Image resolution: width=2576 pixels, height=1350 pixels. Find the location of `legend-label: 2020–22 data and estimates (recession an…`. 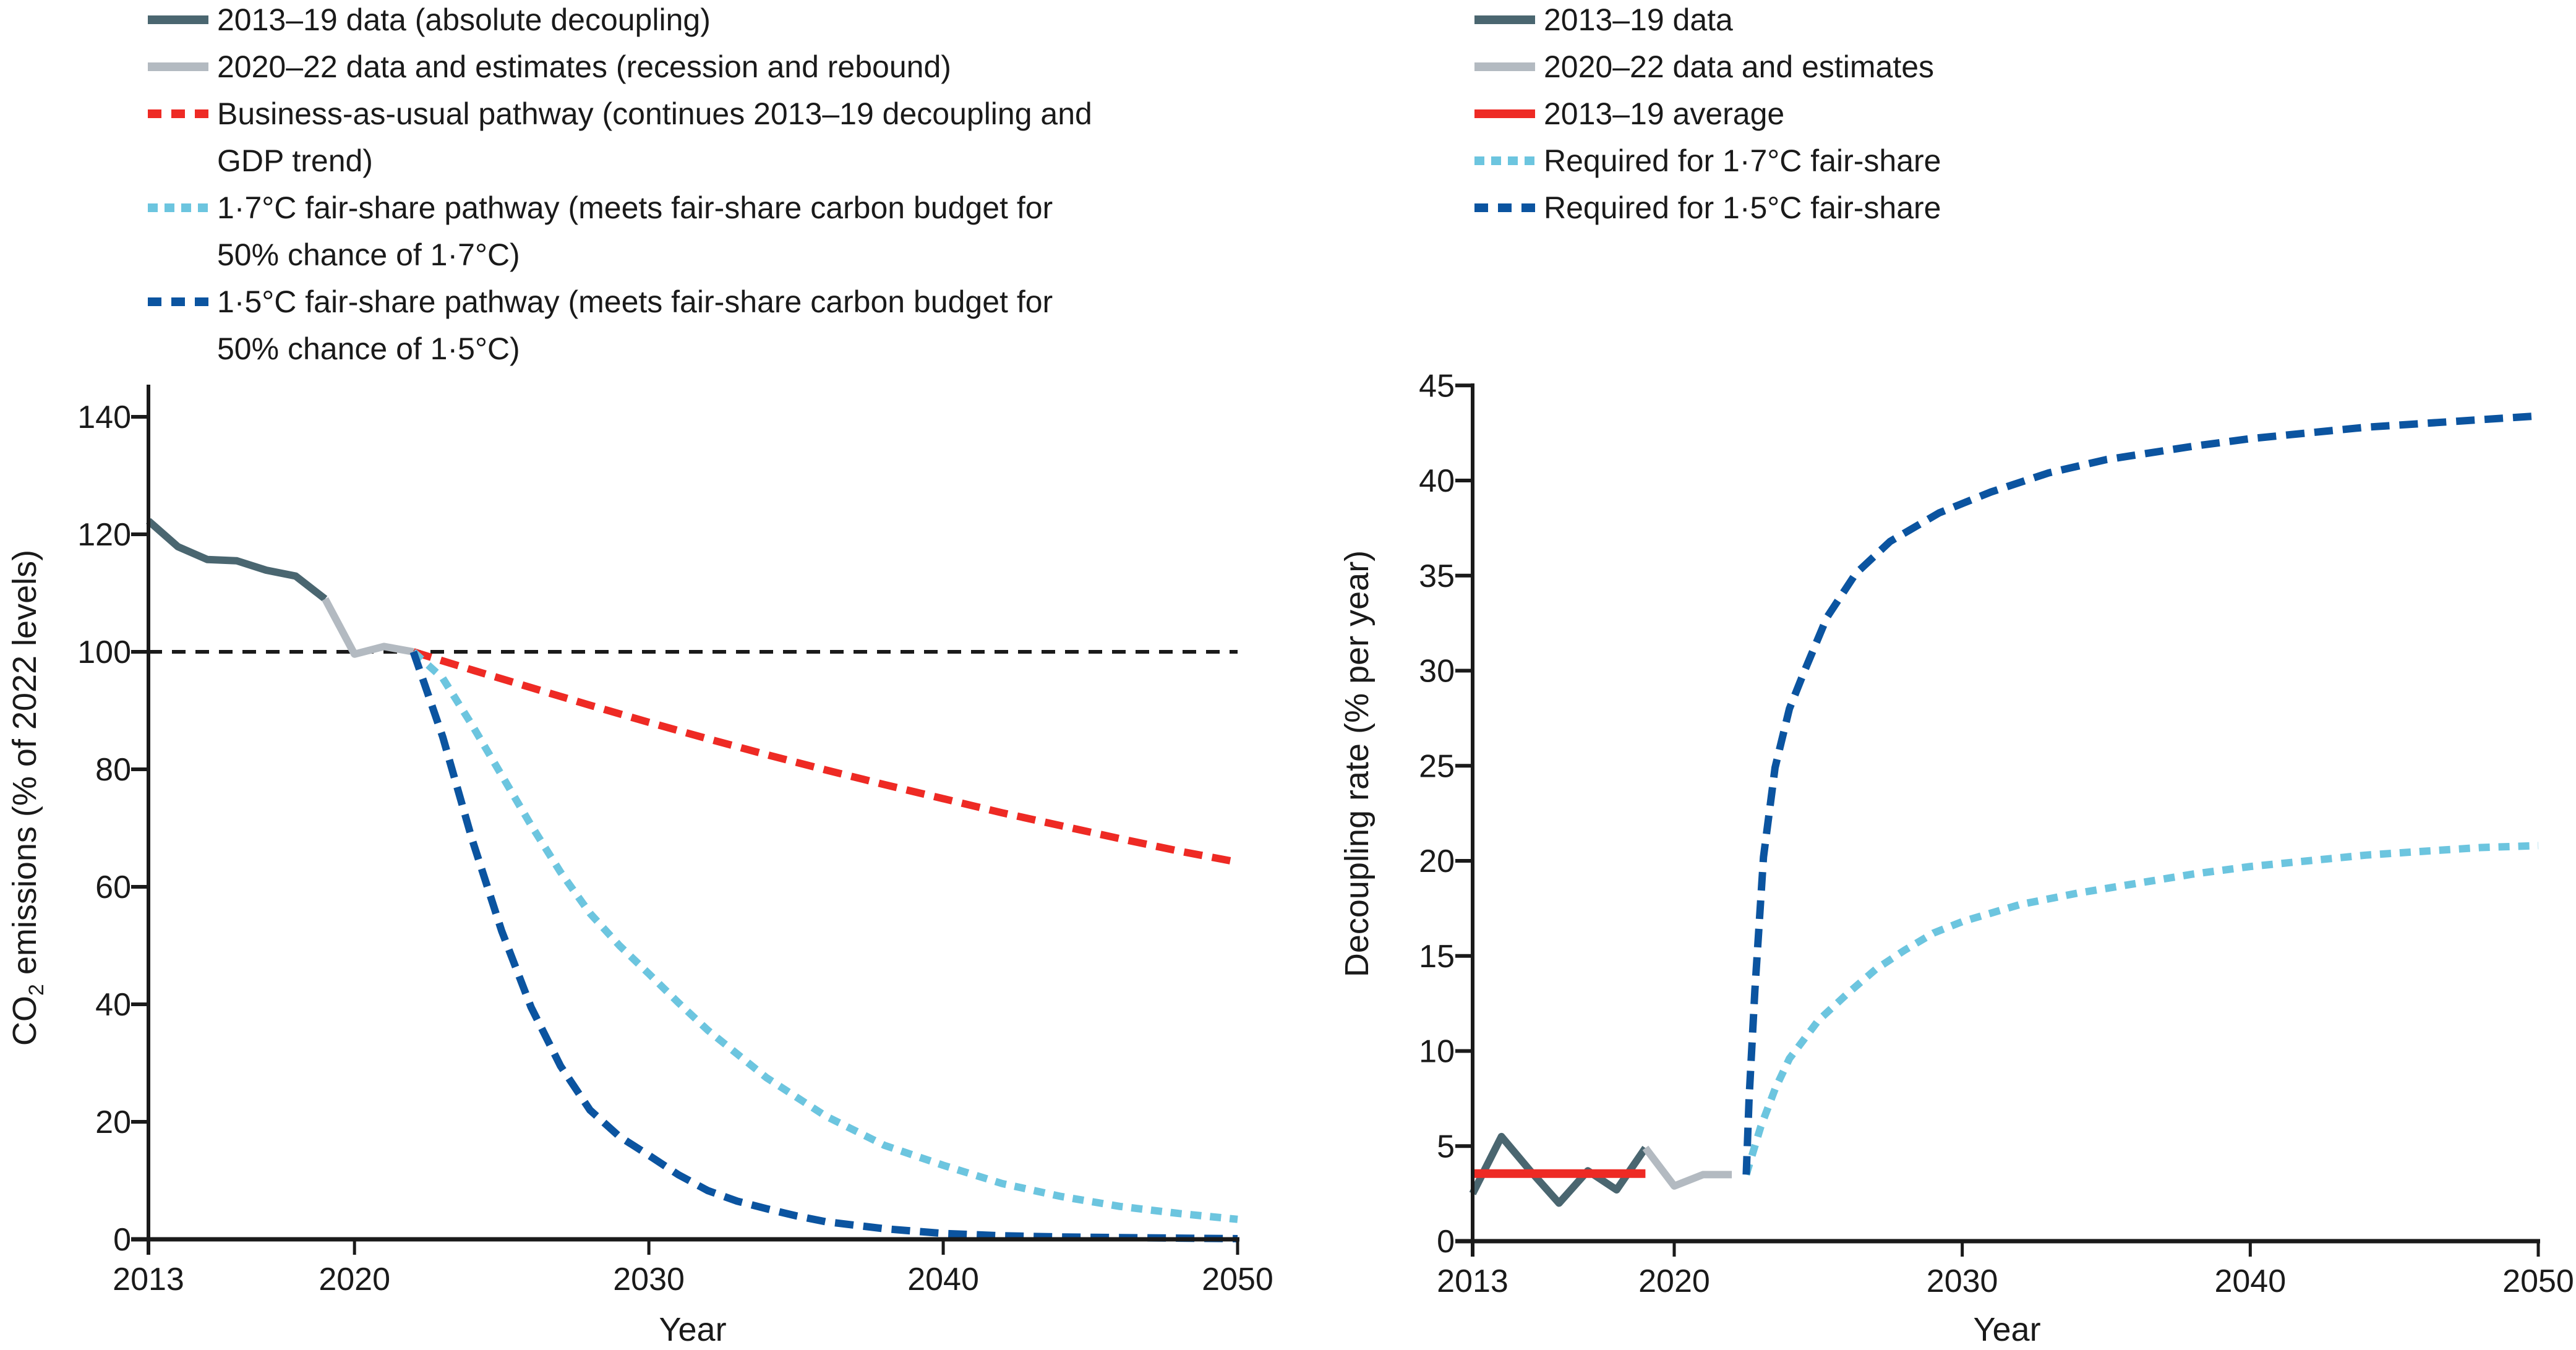

legend-label: 2020–22 data and estimates (recession an… is located at coordinates (584, 66).